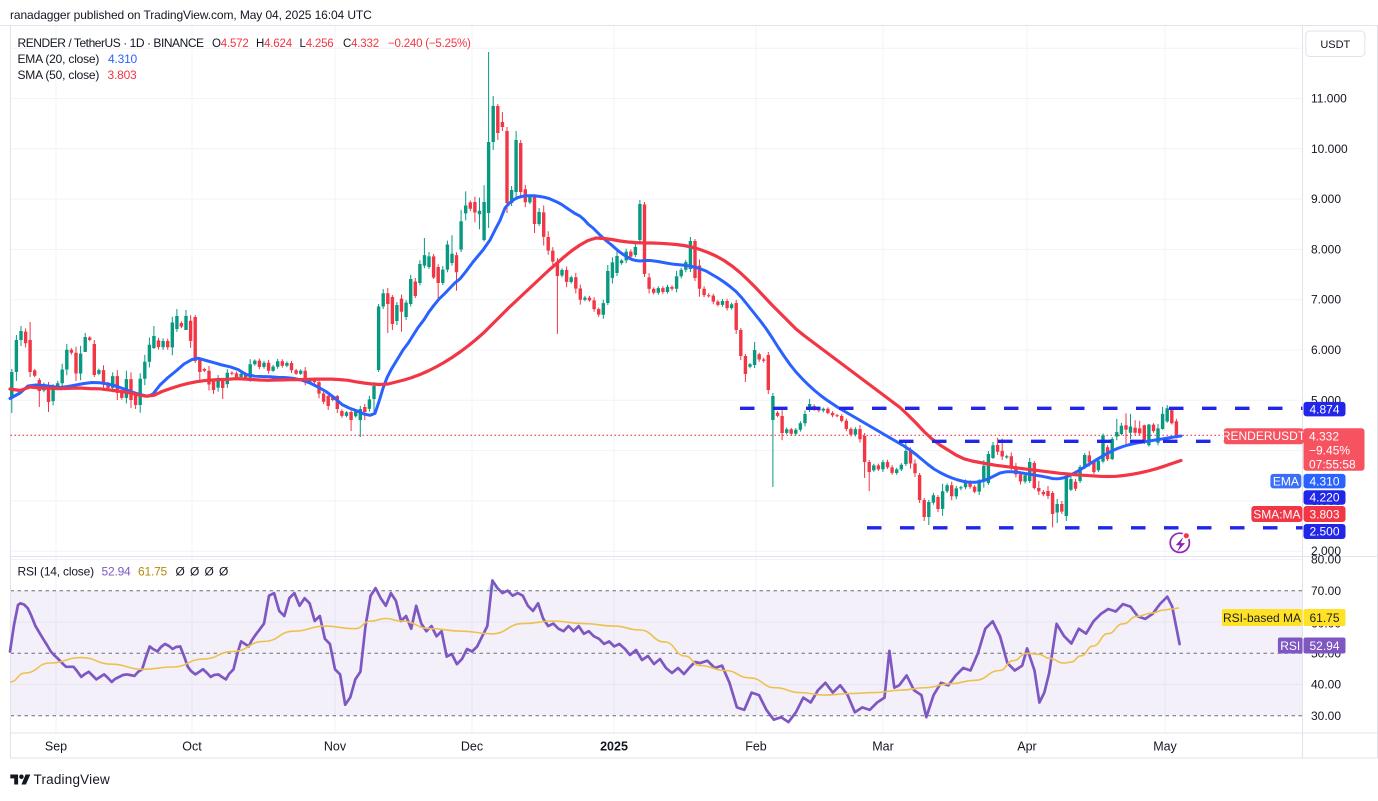 Image resolution: width=1378 pixels, height=801 pixels. I want to click on svg-text: RENDERUSDT, so click(1264, 436).